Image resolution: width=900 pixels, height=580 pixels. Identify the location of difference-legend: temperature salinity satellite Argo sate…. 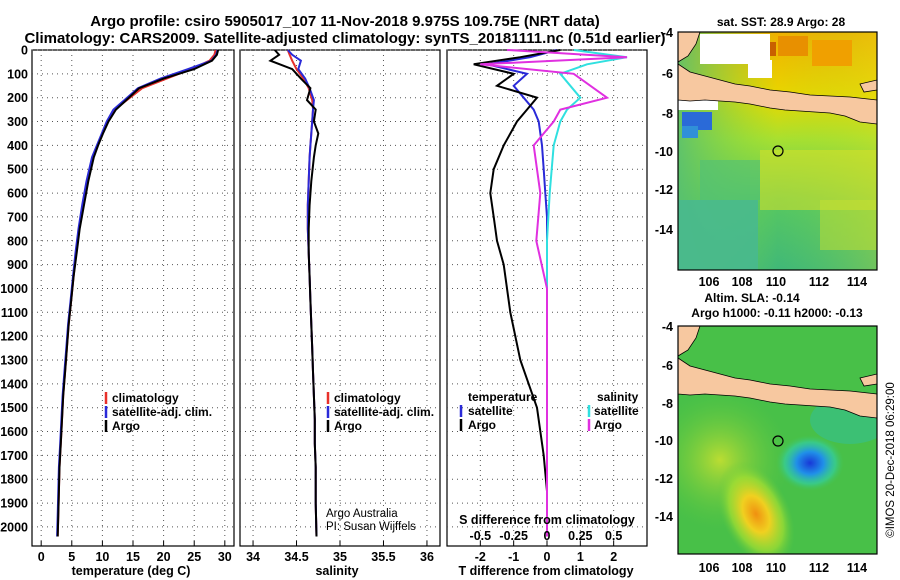
(549, 411).